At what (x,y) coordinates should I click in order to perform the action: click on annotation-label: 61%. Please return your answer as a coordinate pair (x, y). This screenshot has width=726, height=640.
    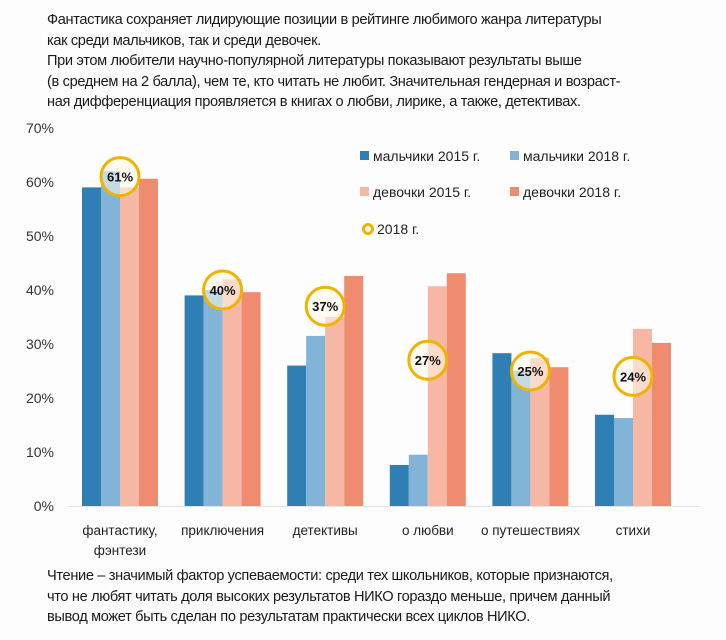
    Looking at the image, I should click on (120, 177).